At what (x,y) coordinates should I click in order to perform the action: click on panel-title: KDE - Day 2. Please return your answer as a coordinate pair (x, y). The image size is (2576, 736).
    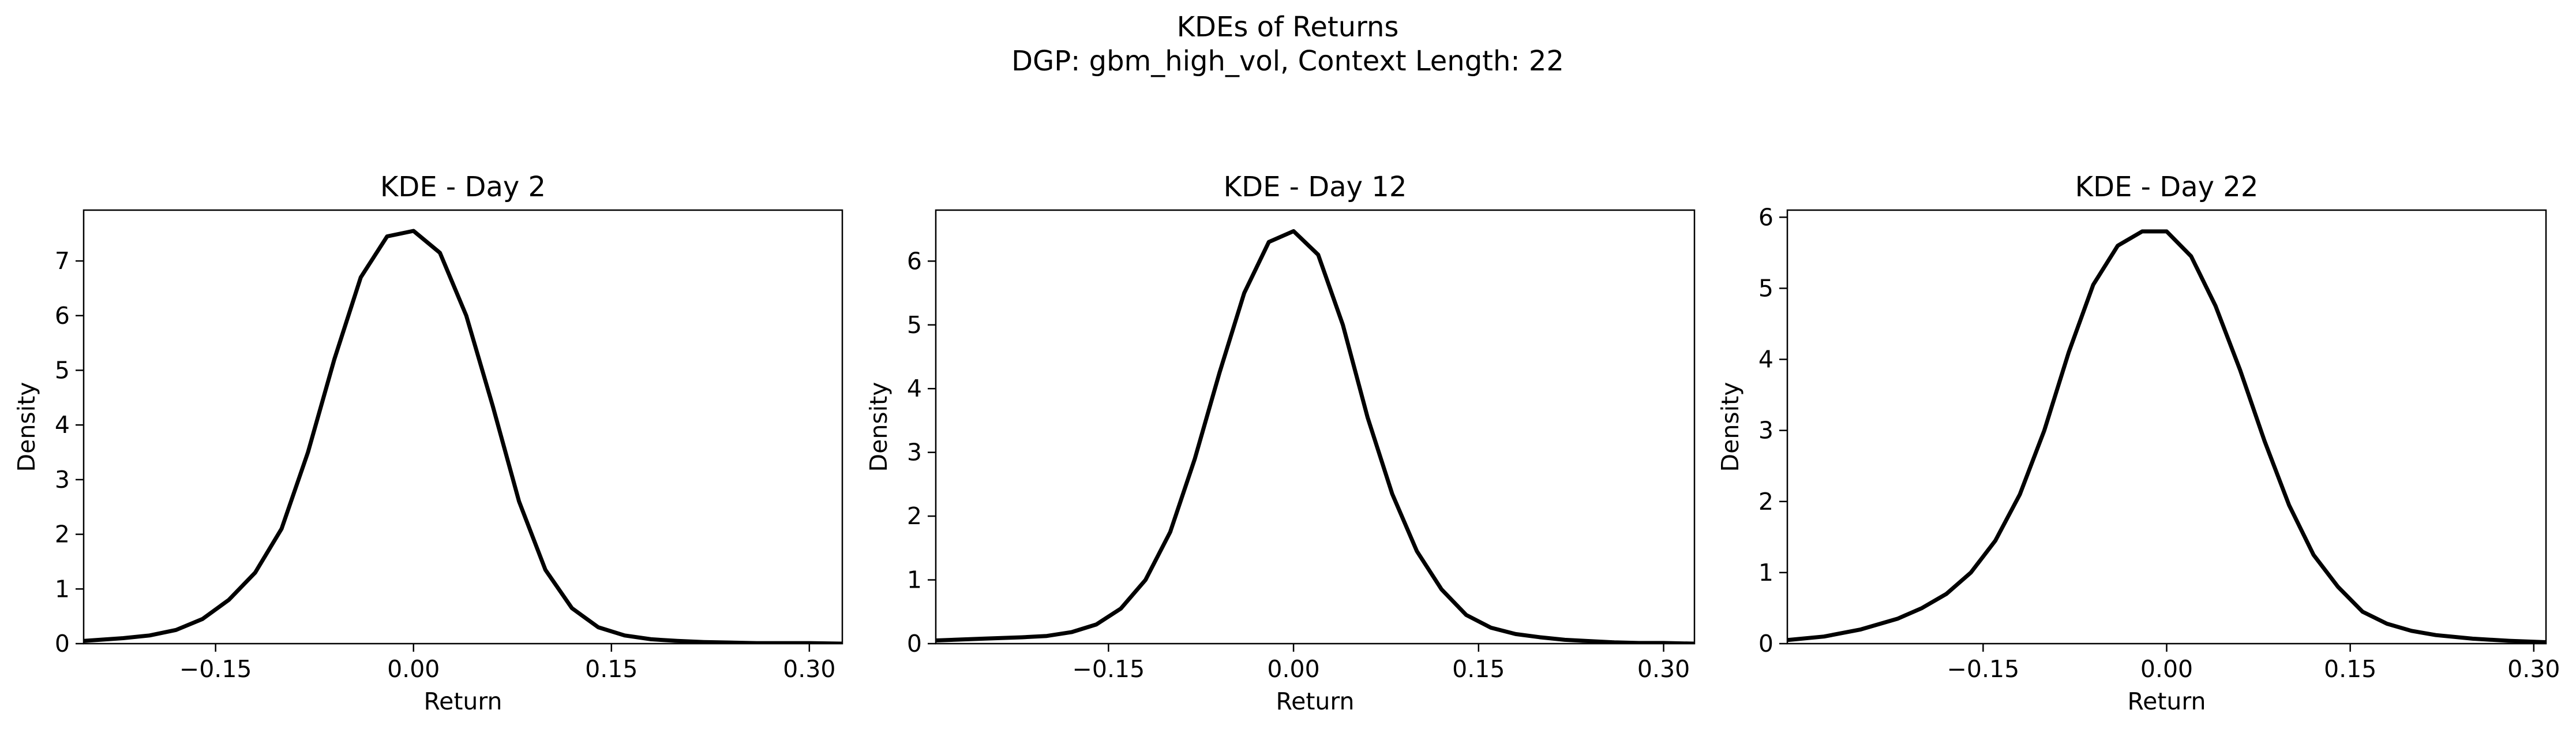
    Looking at the image, I should click on (463, 187).